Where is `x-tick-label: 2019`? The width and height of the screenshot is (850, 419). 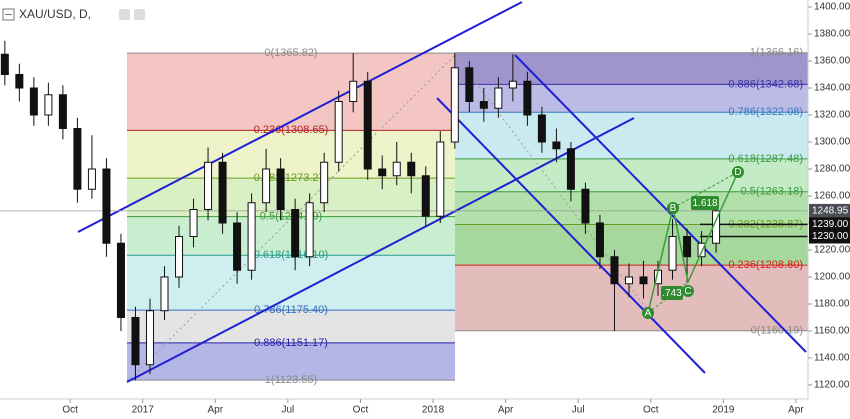 x-tick-label: 2019 is located at coordinates (723, 410).